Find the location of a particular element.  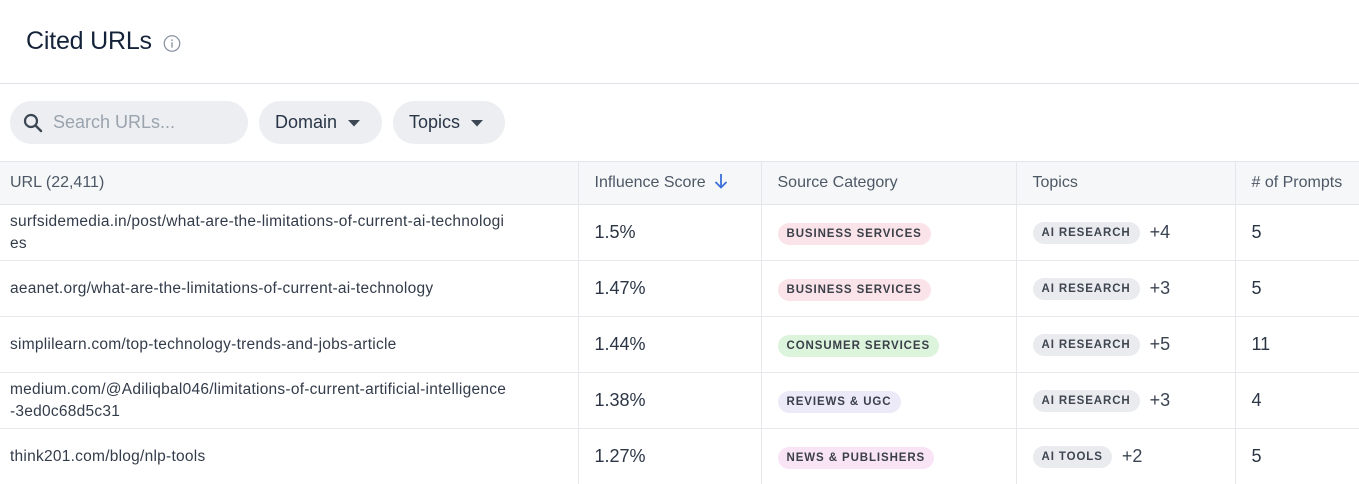

search-icon is located at coordinates (33, 122).